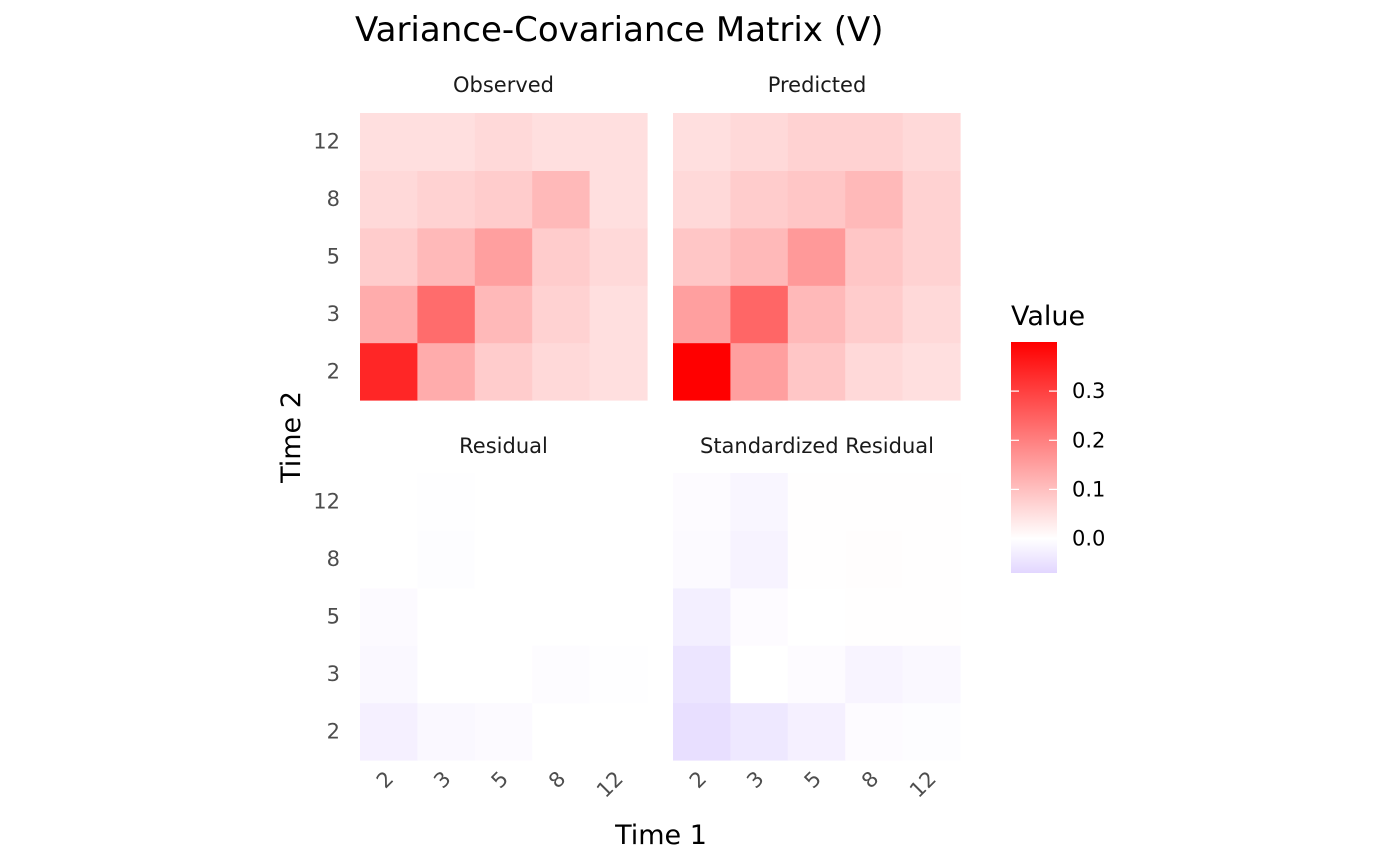  I want to click on heatmap-panel-predicted, so click(817, 257).